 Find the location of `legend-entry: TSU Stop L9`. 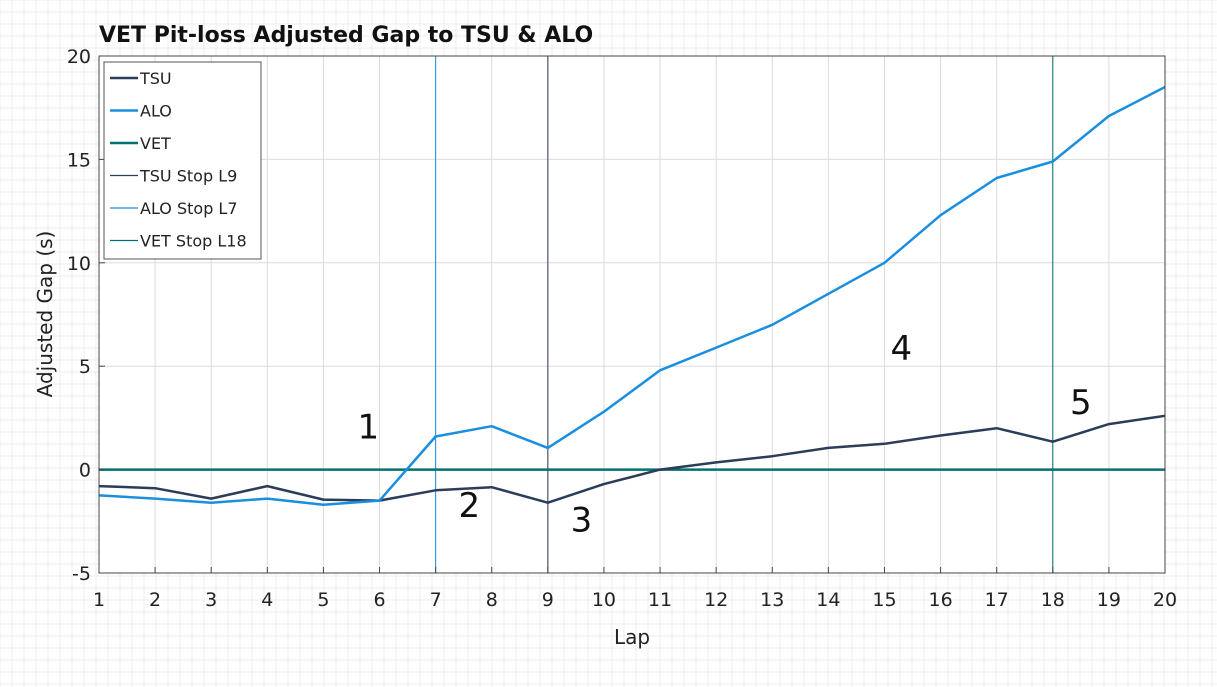

legend-entry: TSU Stop L9 is located at coordinates (188, 176).